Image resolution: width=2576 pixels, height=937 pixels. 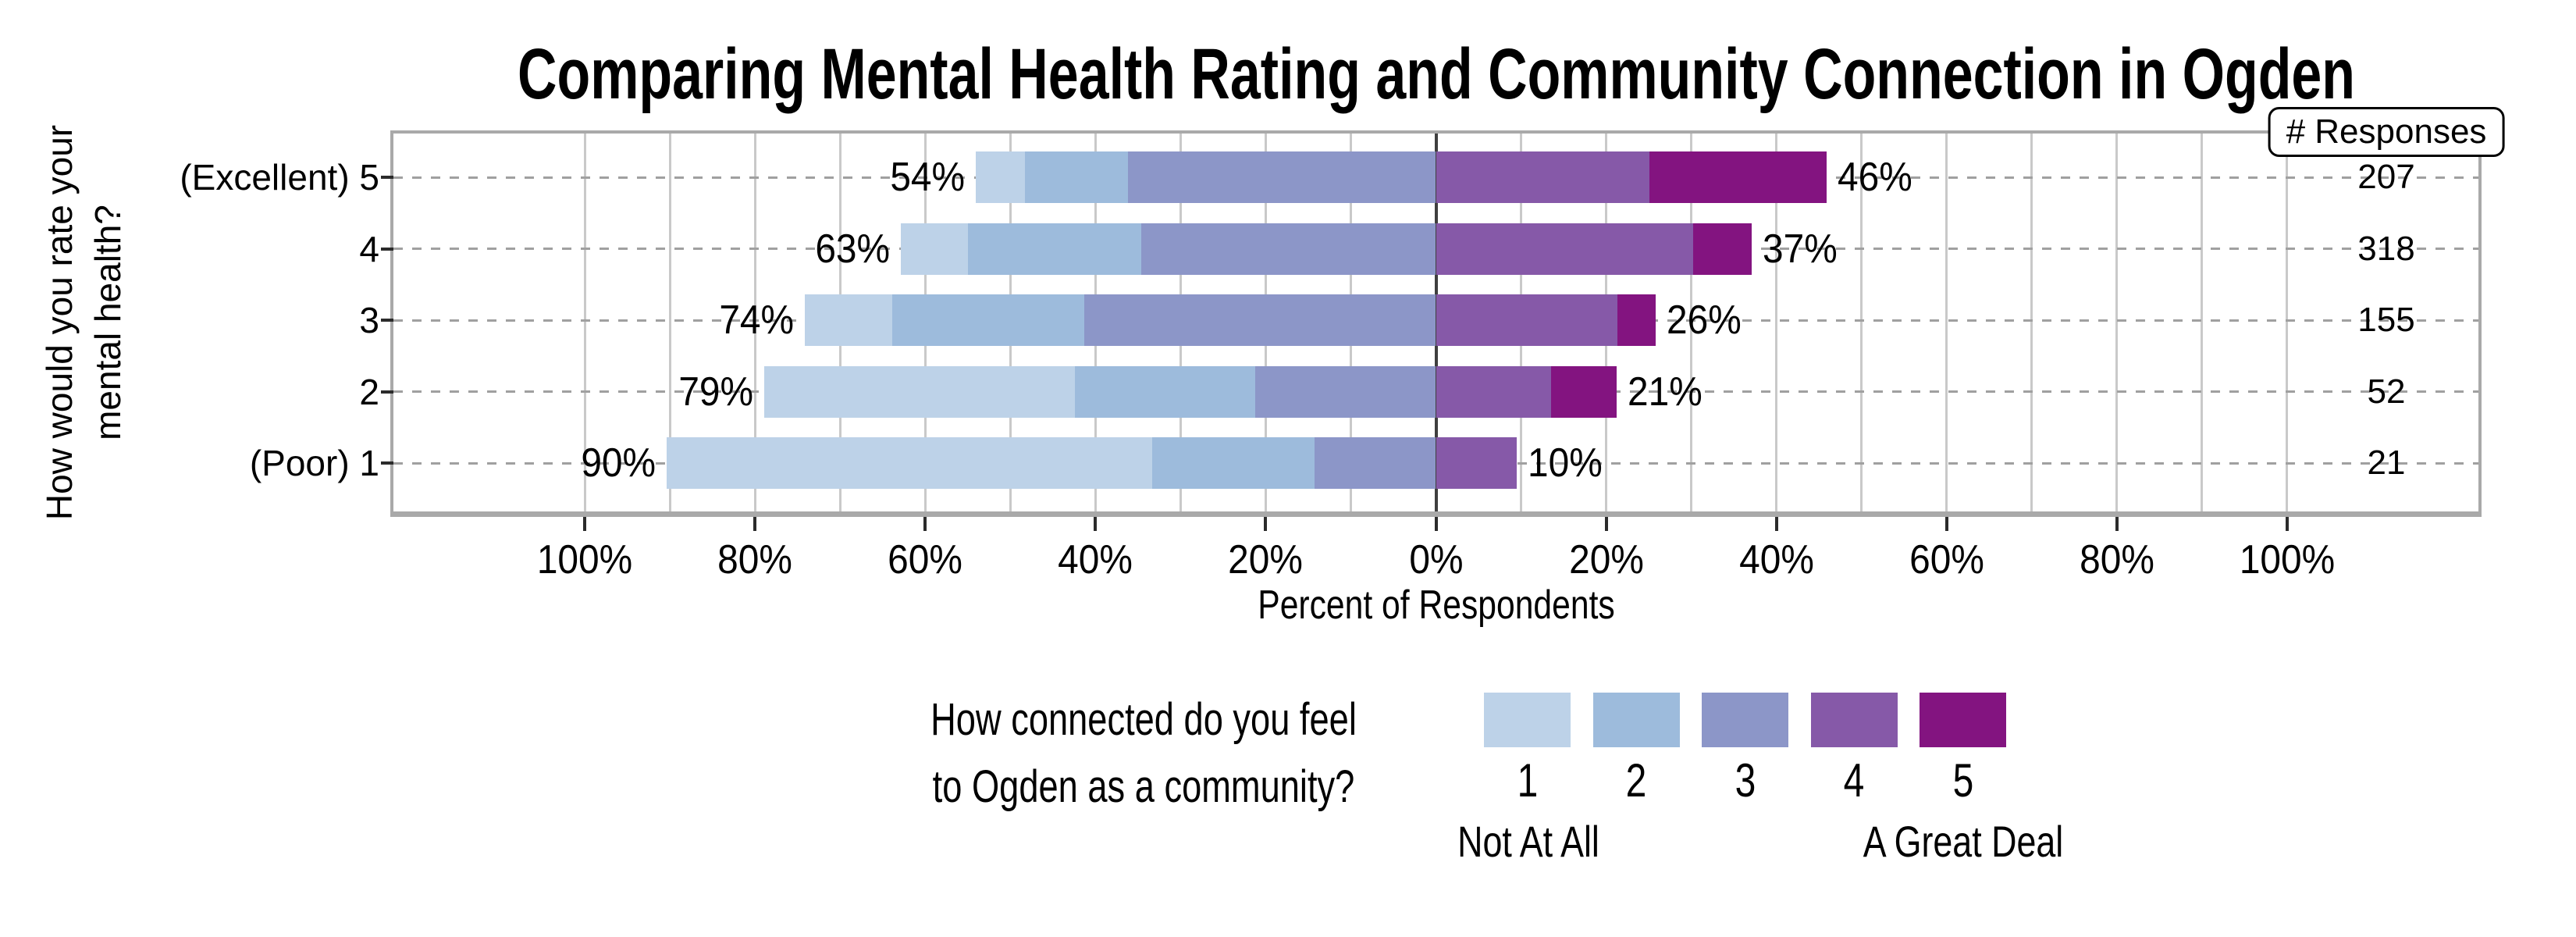 What do you see at coordinates (988, 320) in the screenshot?
I see `bar-segment-row3-cat2` at bounding box center [988, 320].